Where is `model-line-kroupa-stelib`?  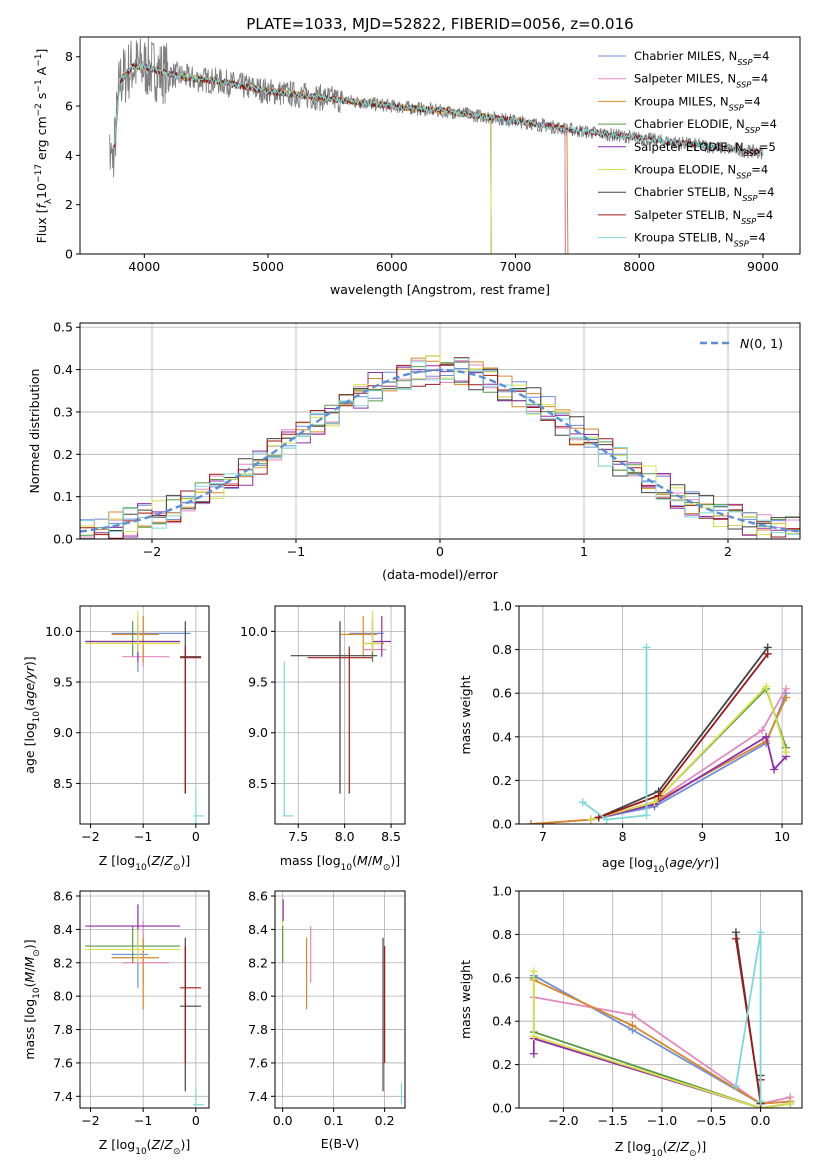
model-line-kroupa-stelib is located at coordinates (439, 109).